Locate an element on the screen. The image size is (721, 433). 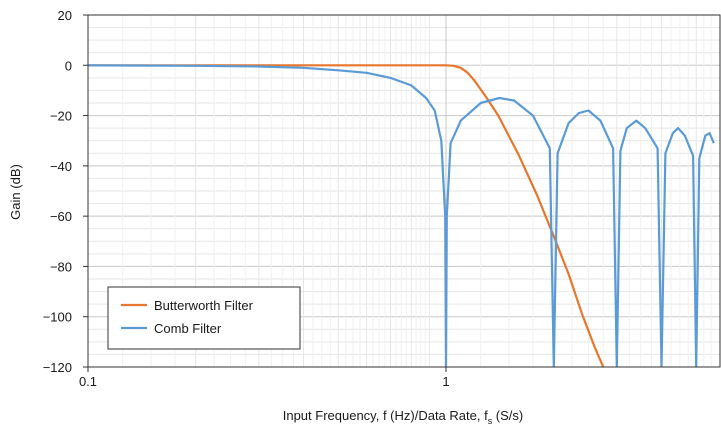
y-tick-label: 20 is located at coordinates (65, 15).